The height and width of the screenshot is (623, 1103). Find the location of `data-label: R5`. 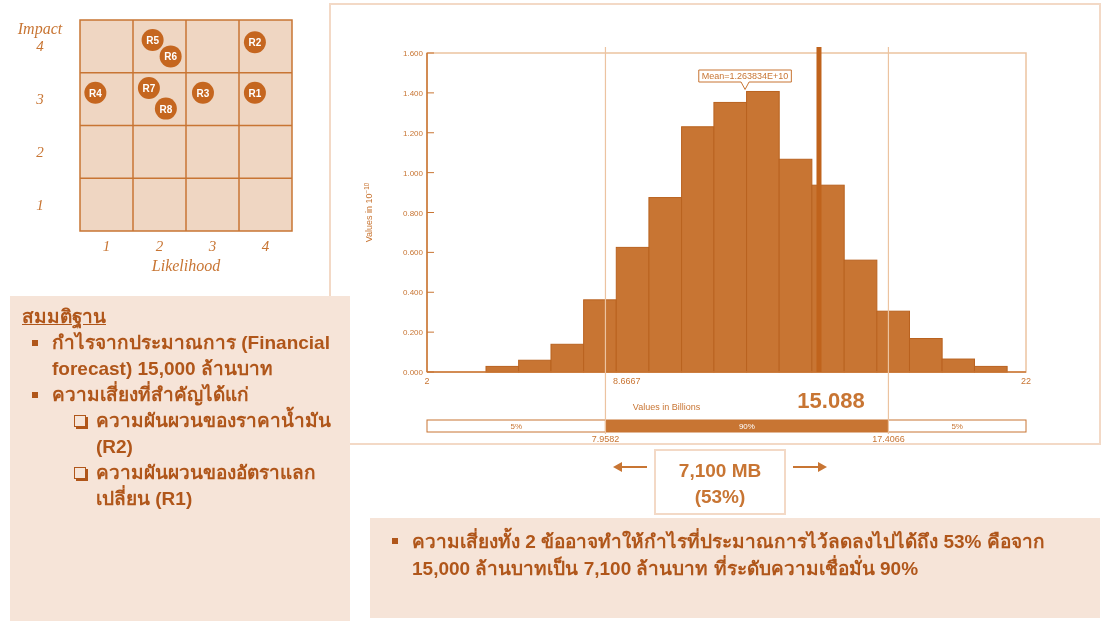

data-label: R5 is located at coordinates (153, 41).